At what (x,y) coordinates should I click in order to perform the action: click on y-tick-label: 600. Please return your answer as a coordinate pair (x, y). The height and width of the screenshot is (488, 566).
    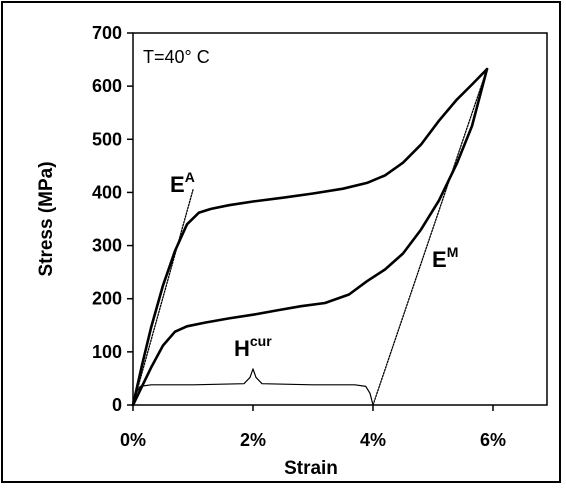
    Looking at the image, I should click on (107, 86).